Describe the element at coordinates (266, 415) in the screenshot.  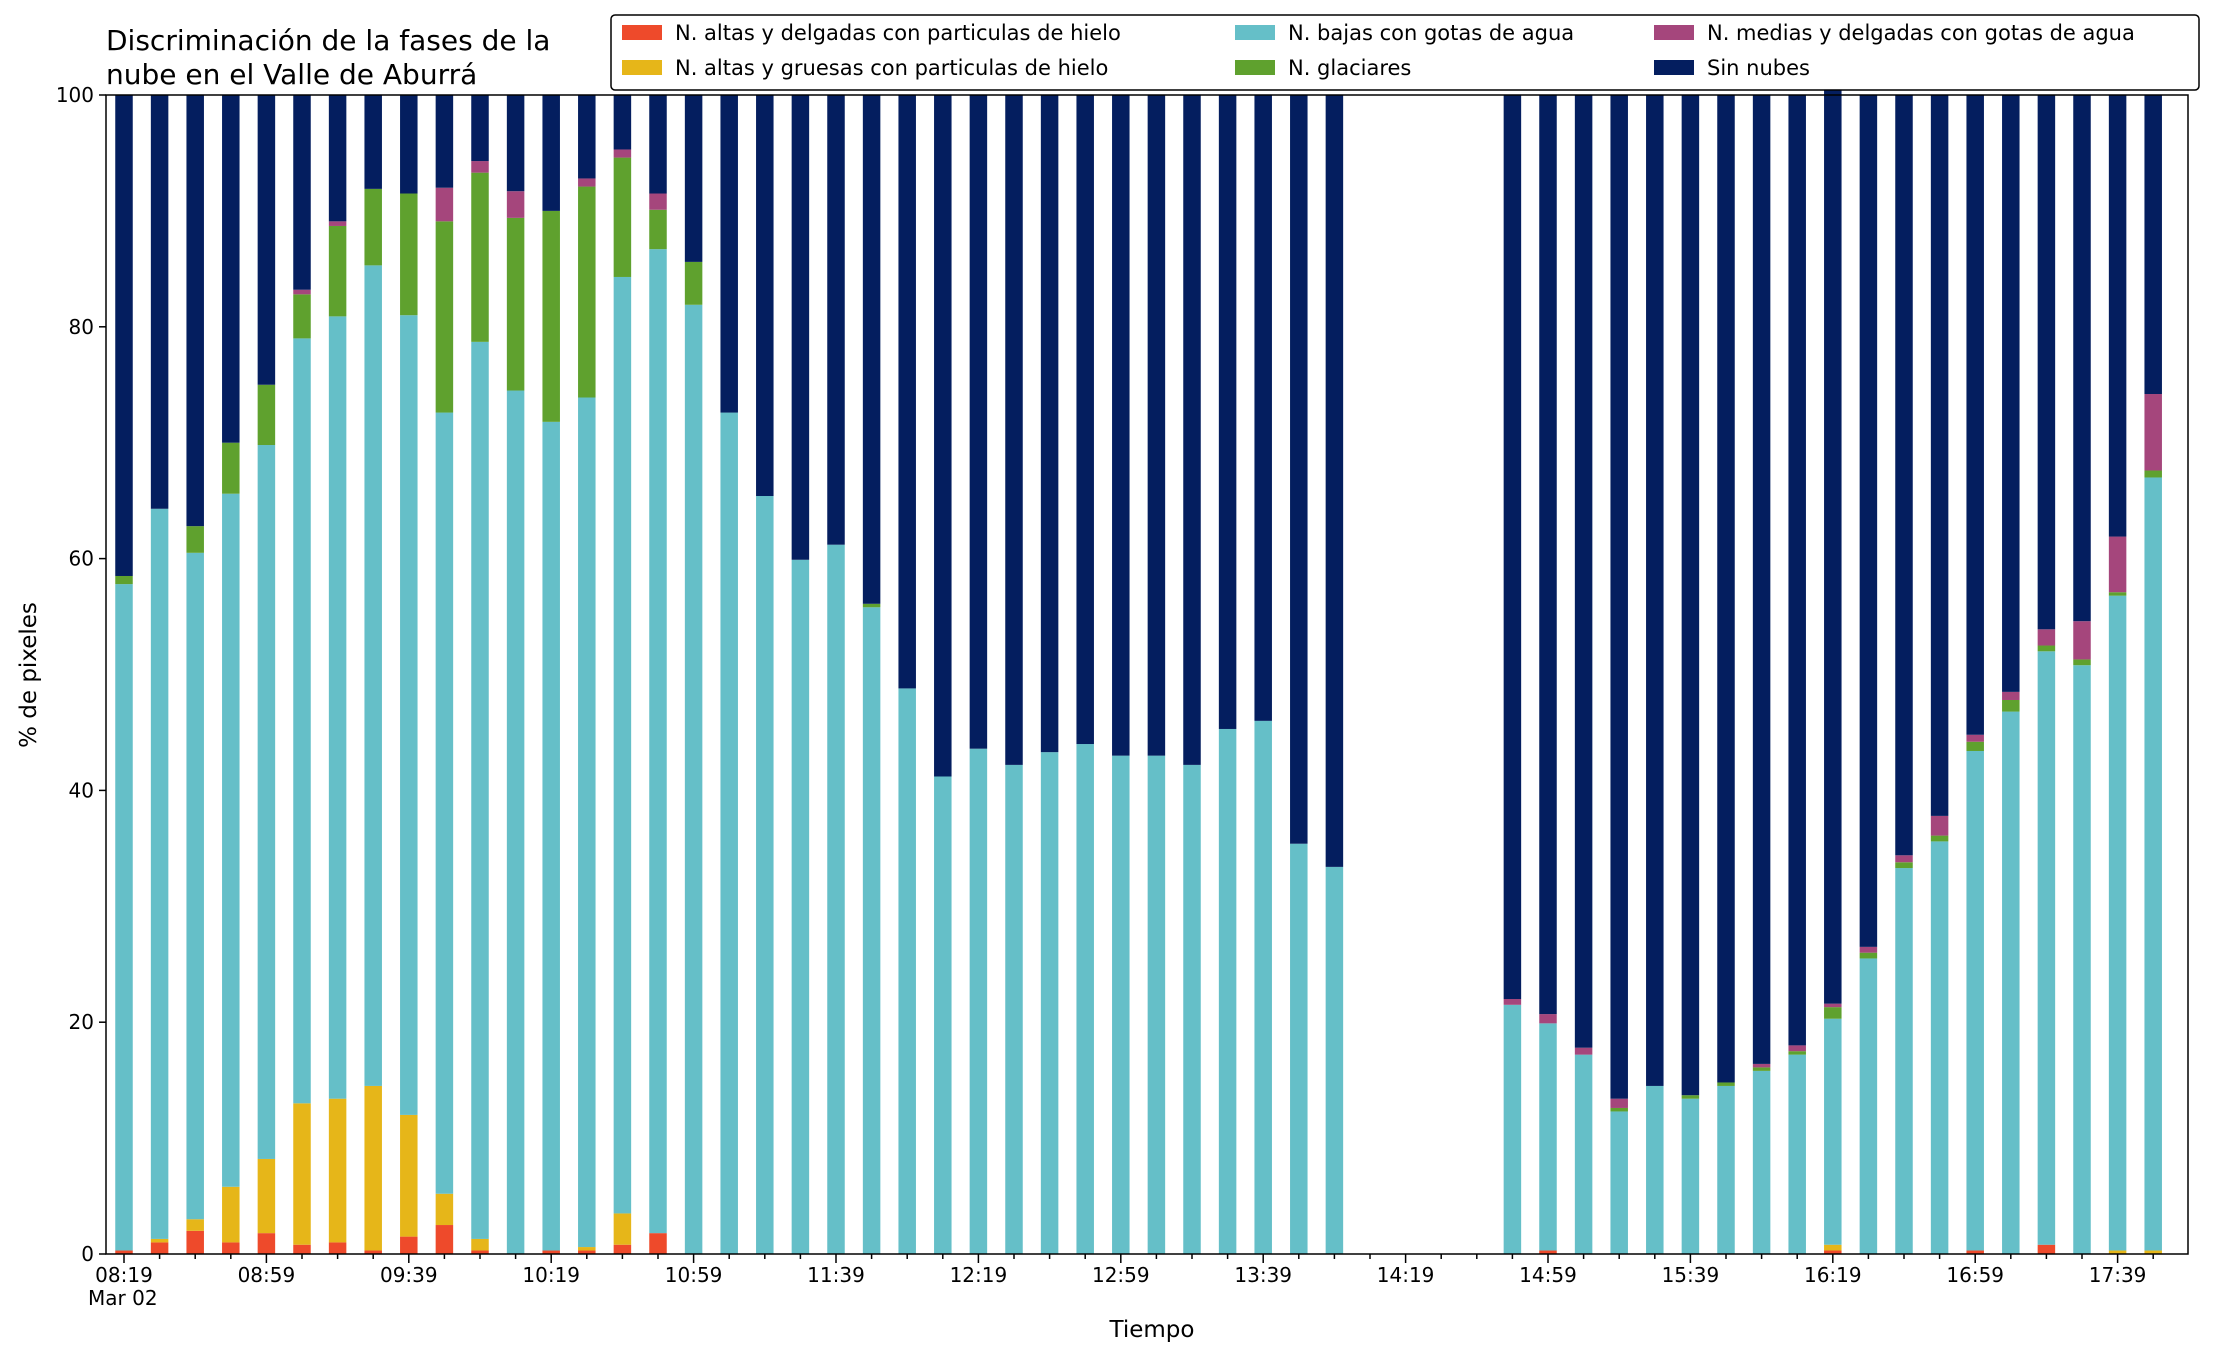
I see `bar-segment-s3-t4` at that location.